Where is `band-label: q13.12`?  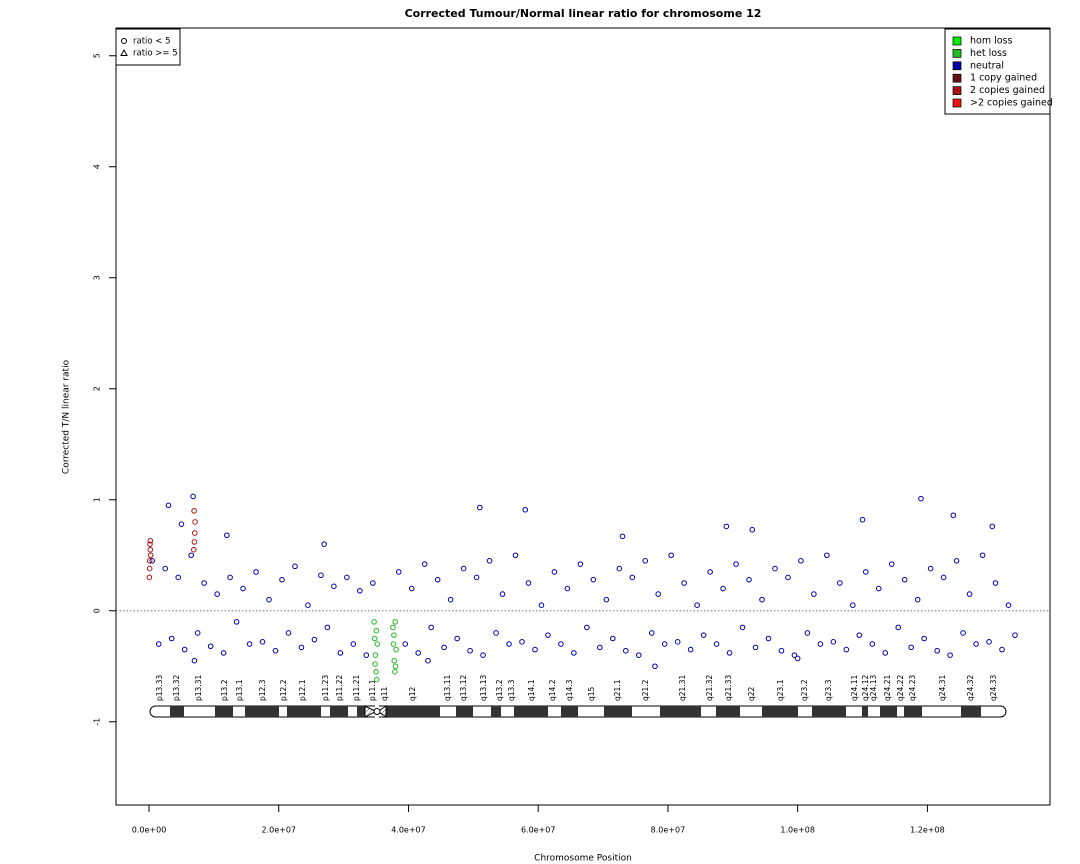
band-label: q13.12 is located at coordinates (463, 688).